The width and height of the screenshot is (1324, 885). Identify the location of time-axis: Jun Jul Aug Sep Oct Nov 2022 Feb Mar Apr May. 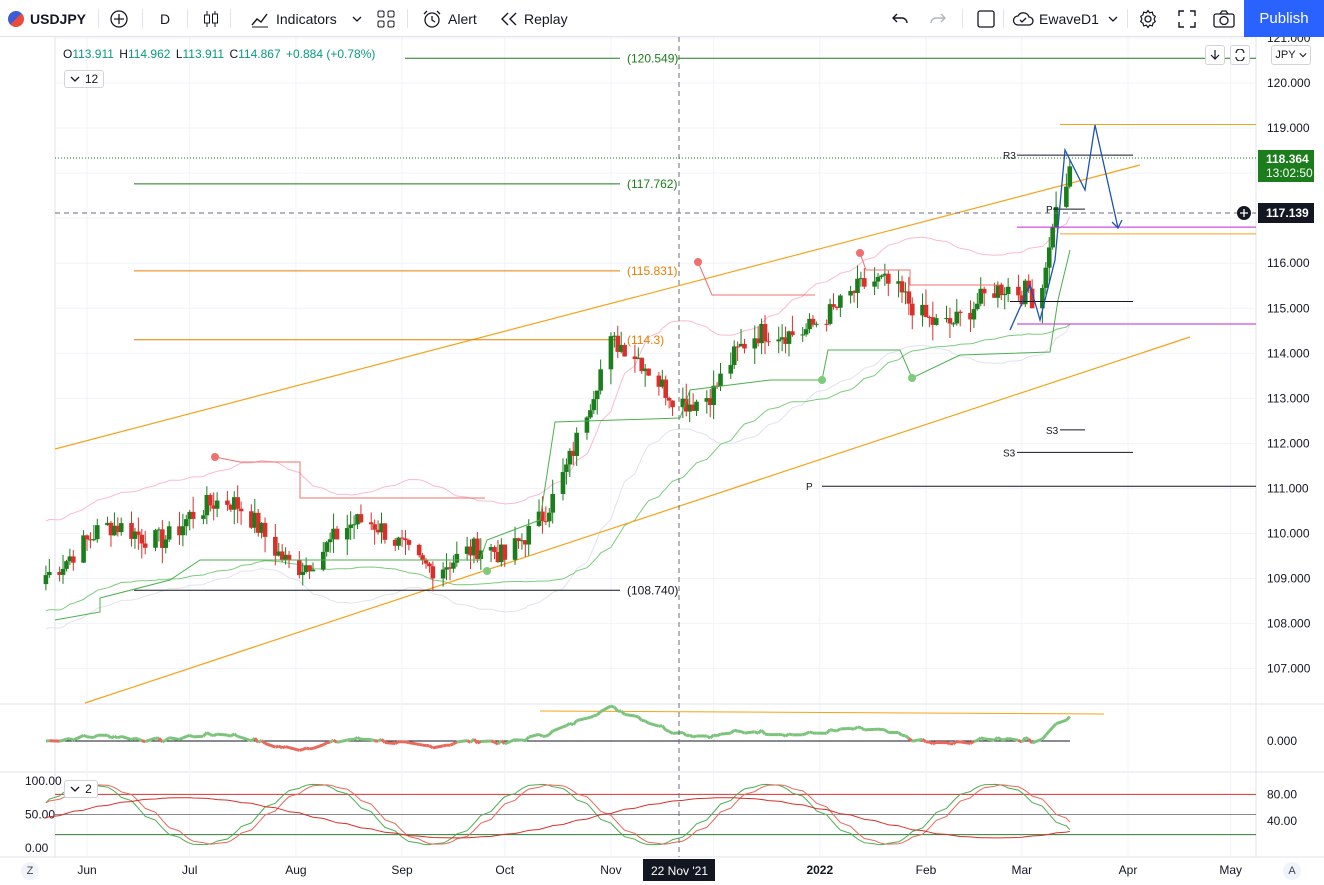
(659, 870).